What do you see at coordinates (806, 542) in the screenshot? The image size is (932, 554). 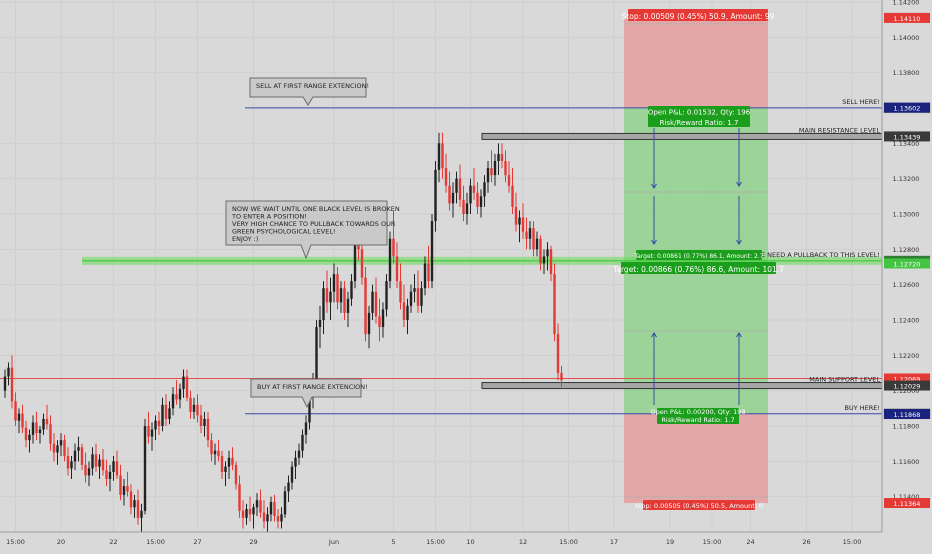 I see `x-tick-label: 26` at bounding box center [806, 542].